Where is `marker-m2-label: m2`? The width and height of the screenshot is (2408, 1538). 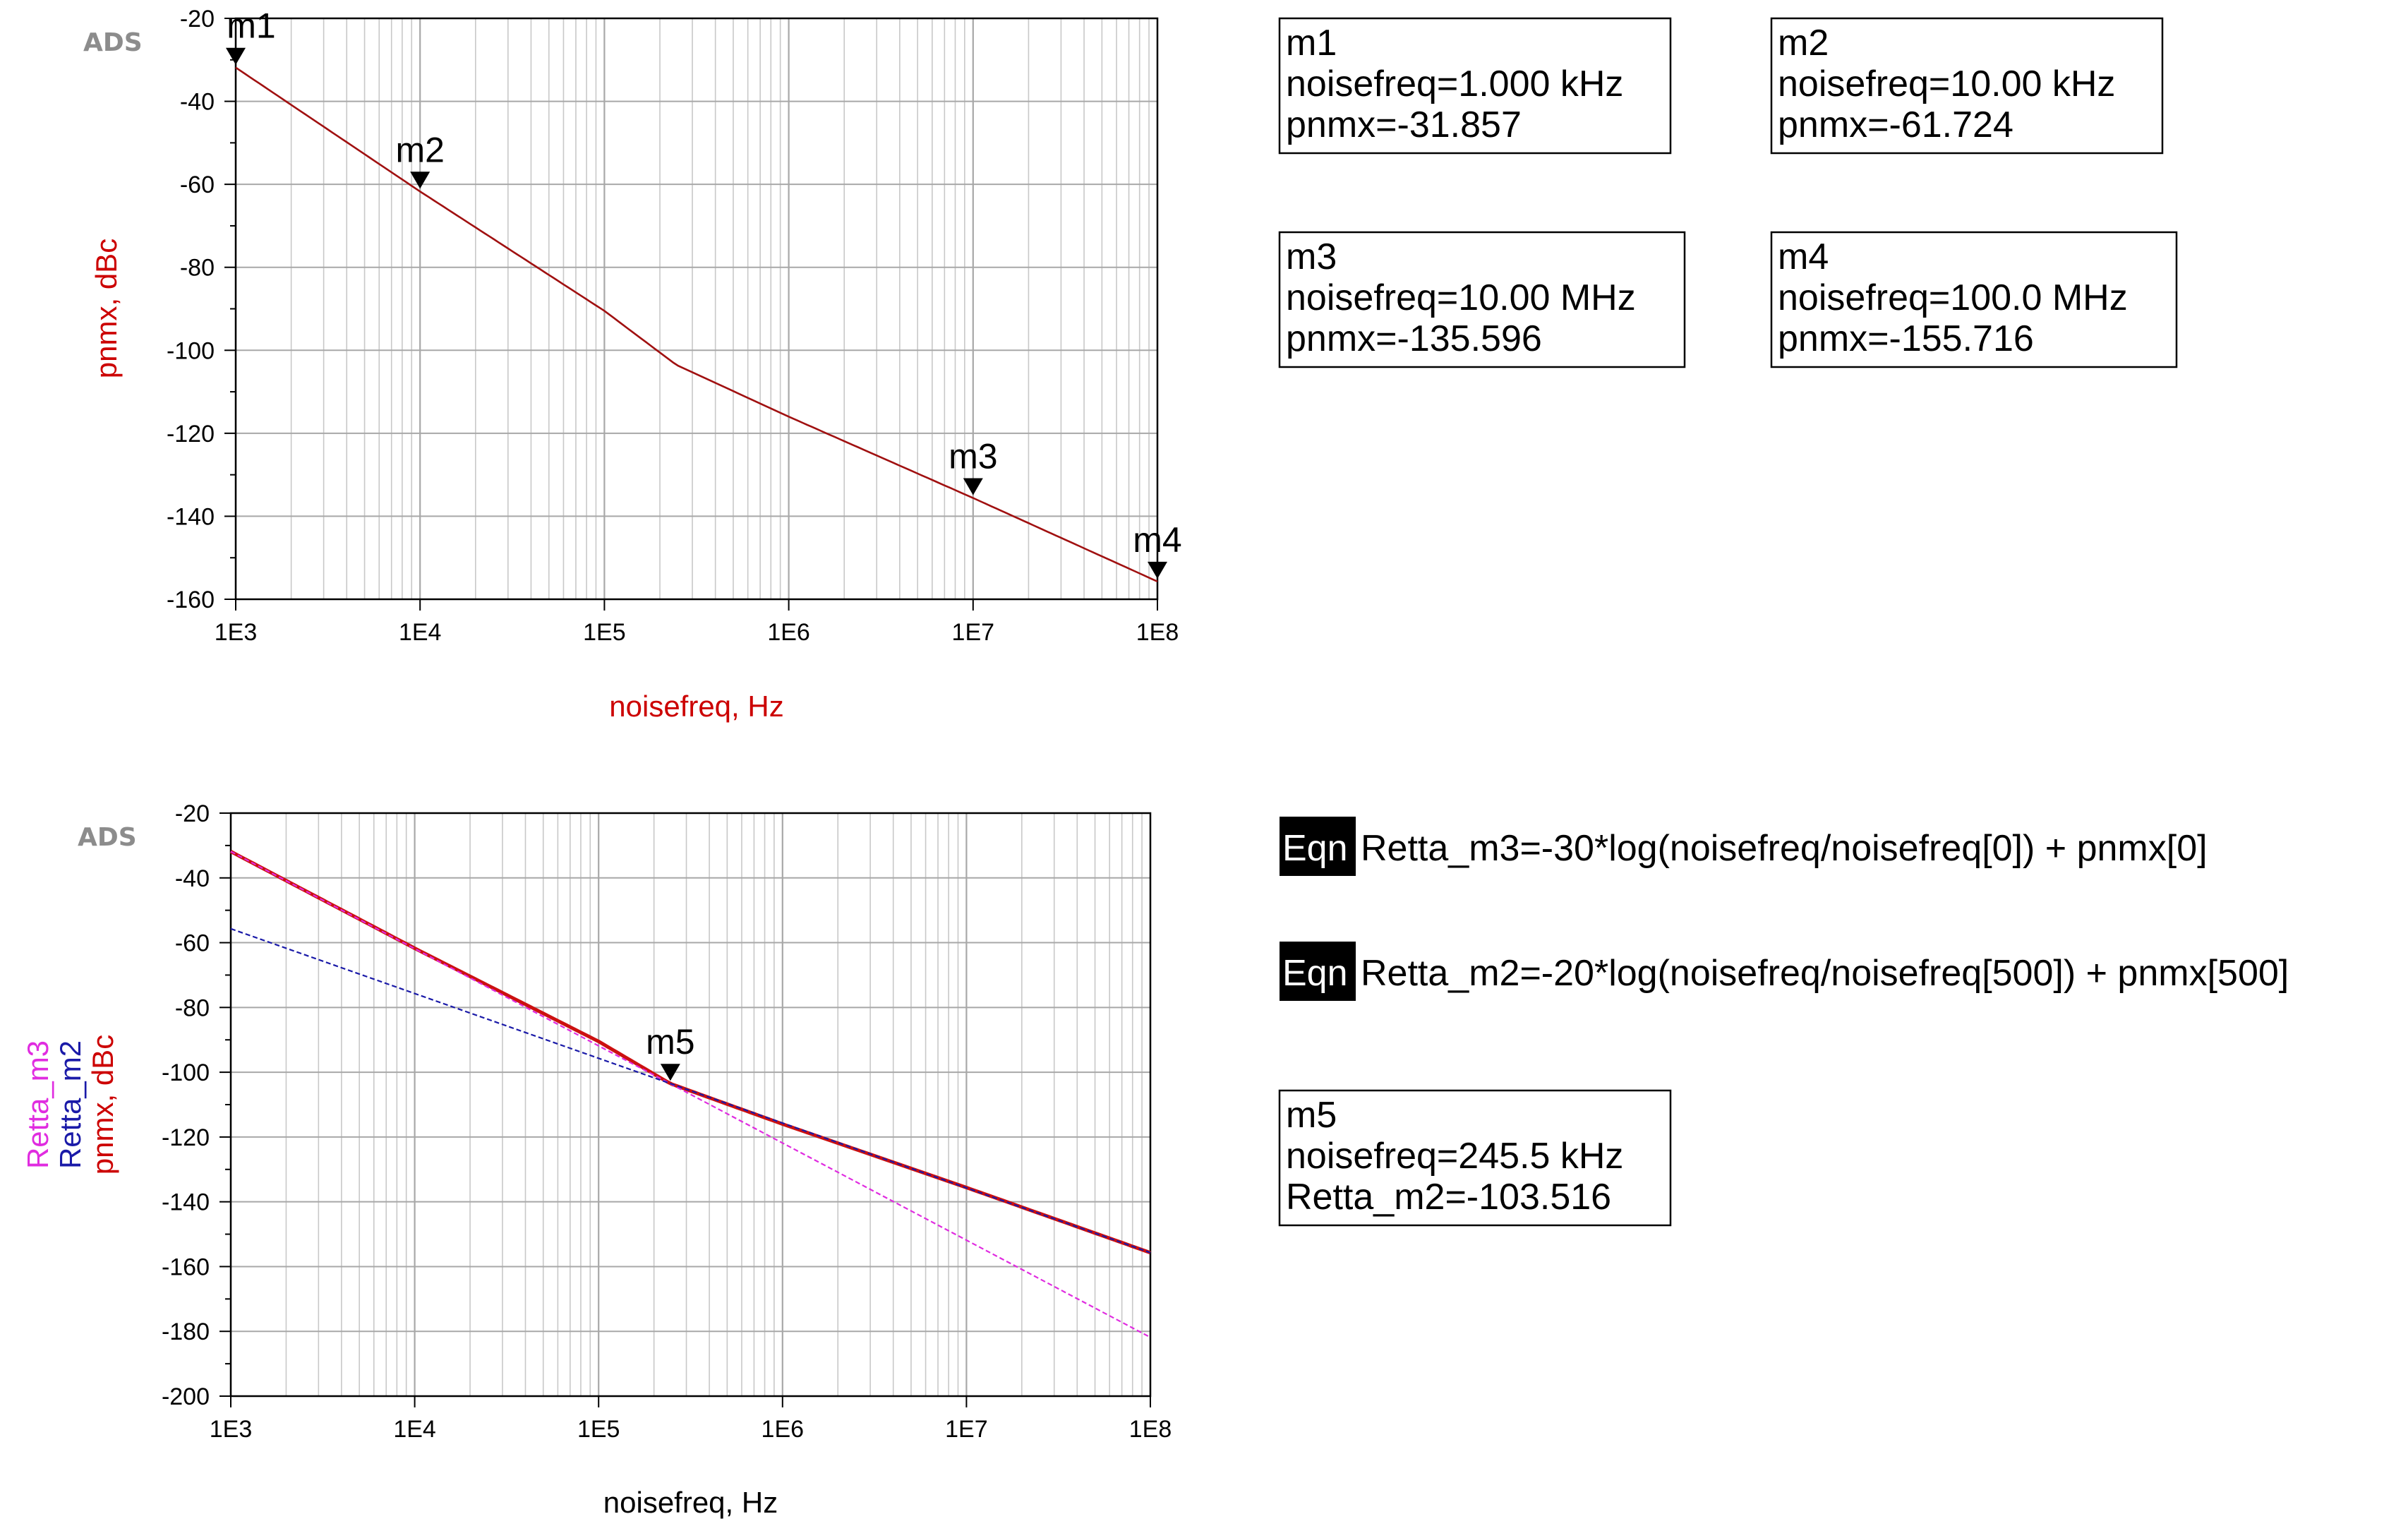 marker-m2-label: m2 is located at coordinates (419, 149).